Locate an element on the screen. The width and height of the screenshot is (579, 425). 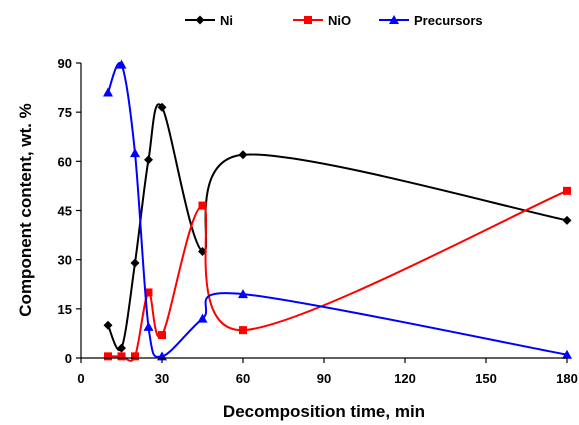
y-tick-label: 90 is located at coordinates (65, 63).